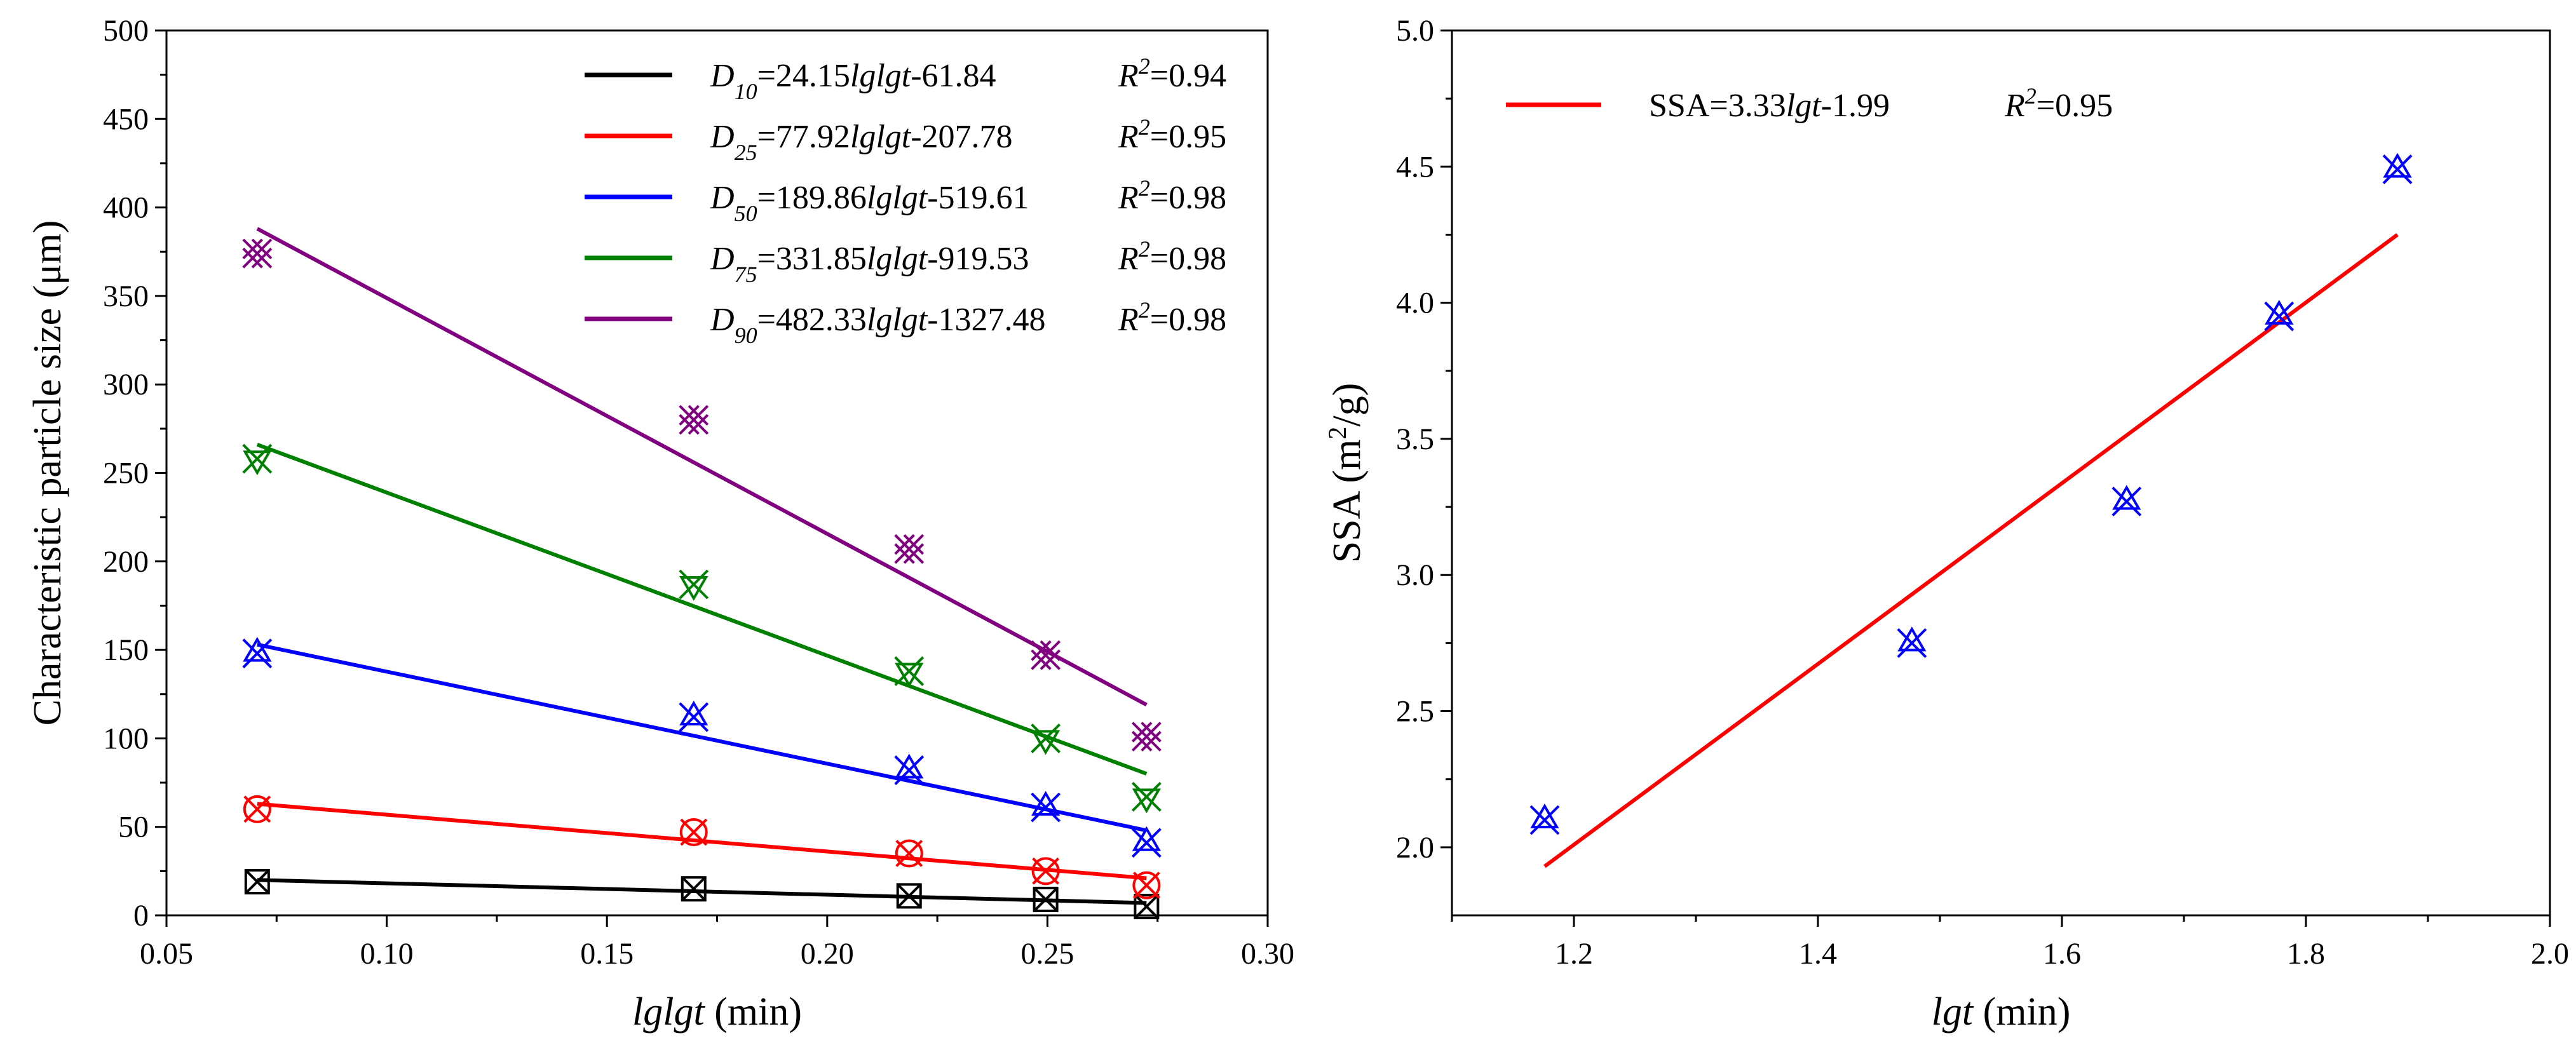 This screenshot has height=1064, width=2576. I want to click on y-tick-label: 350, so click(126, 296).